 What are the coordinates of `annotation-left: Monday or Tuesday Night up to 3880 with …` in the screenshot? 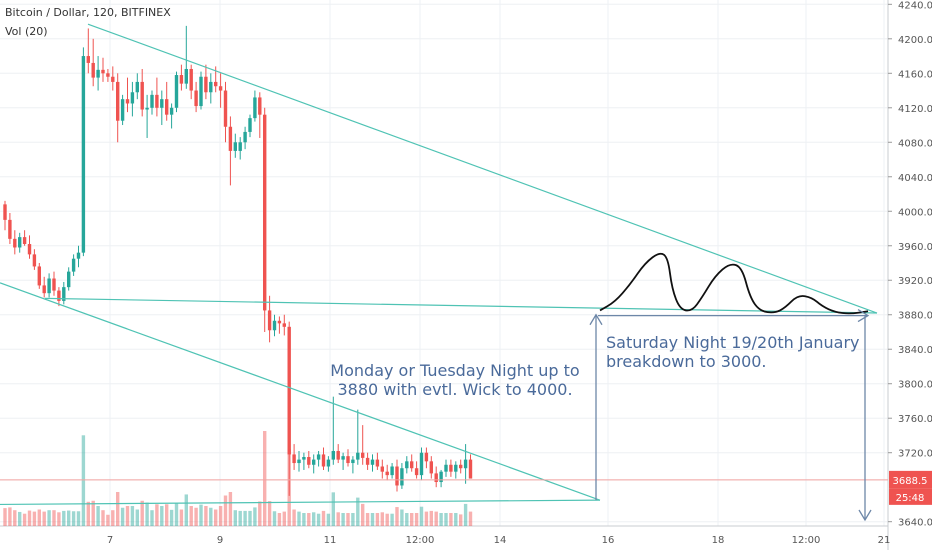 It's located at (455, 380).